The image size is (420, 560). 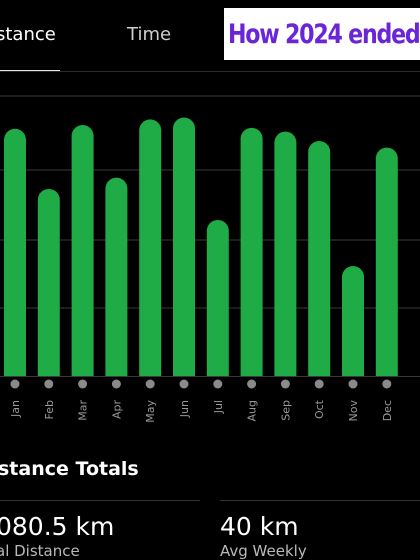 I want to click on tick-label: Oct, so click(x=319, y=409).